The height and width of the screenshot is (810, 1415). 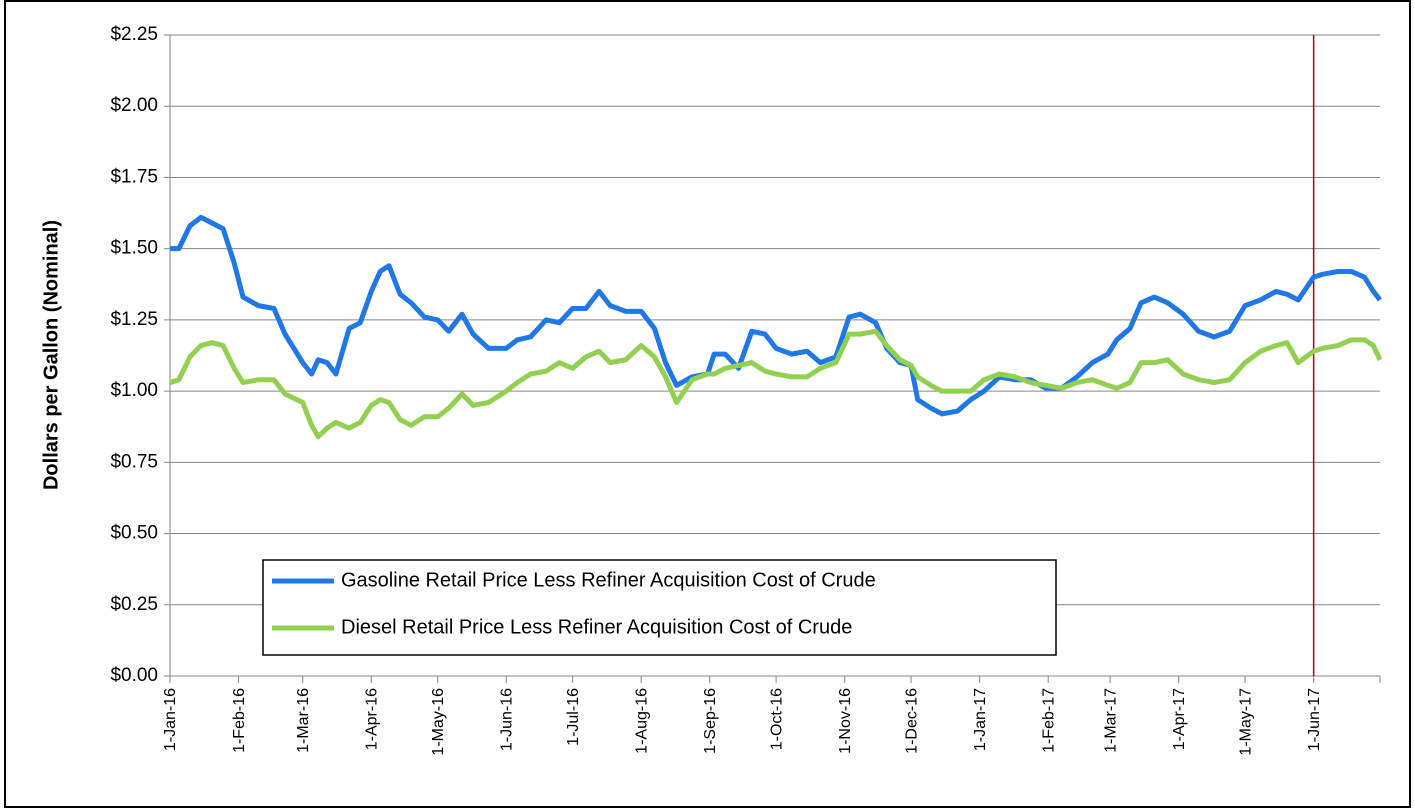 I want to click on x-tick-label: 1-Jan-17, so click(x=980, y=719).